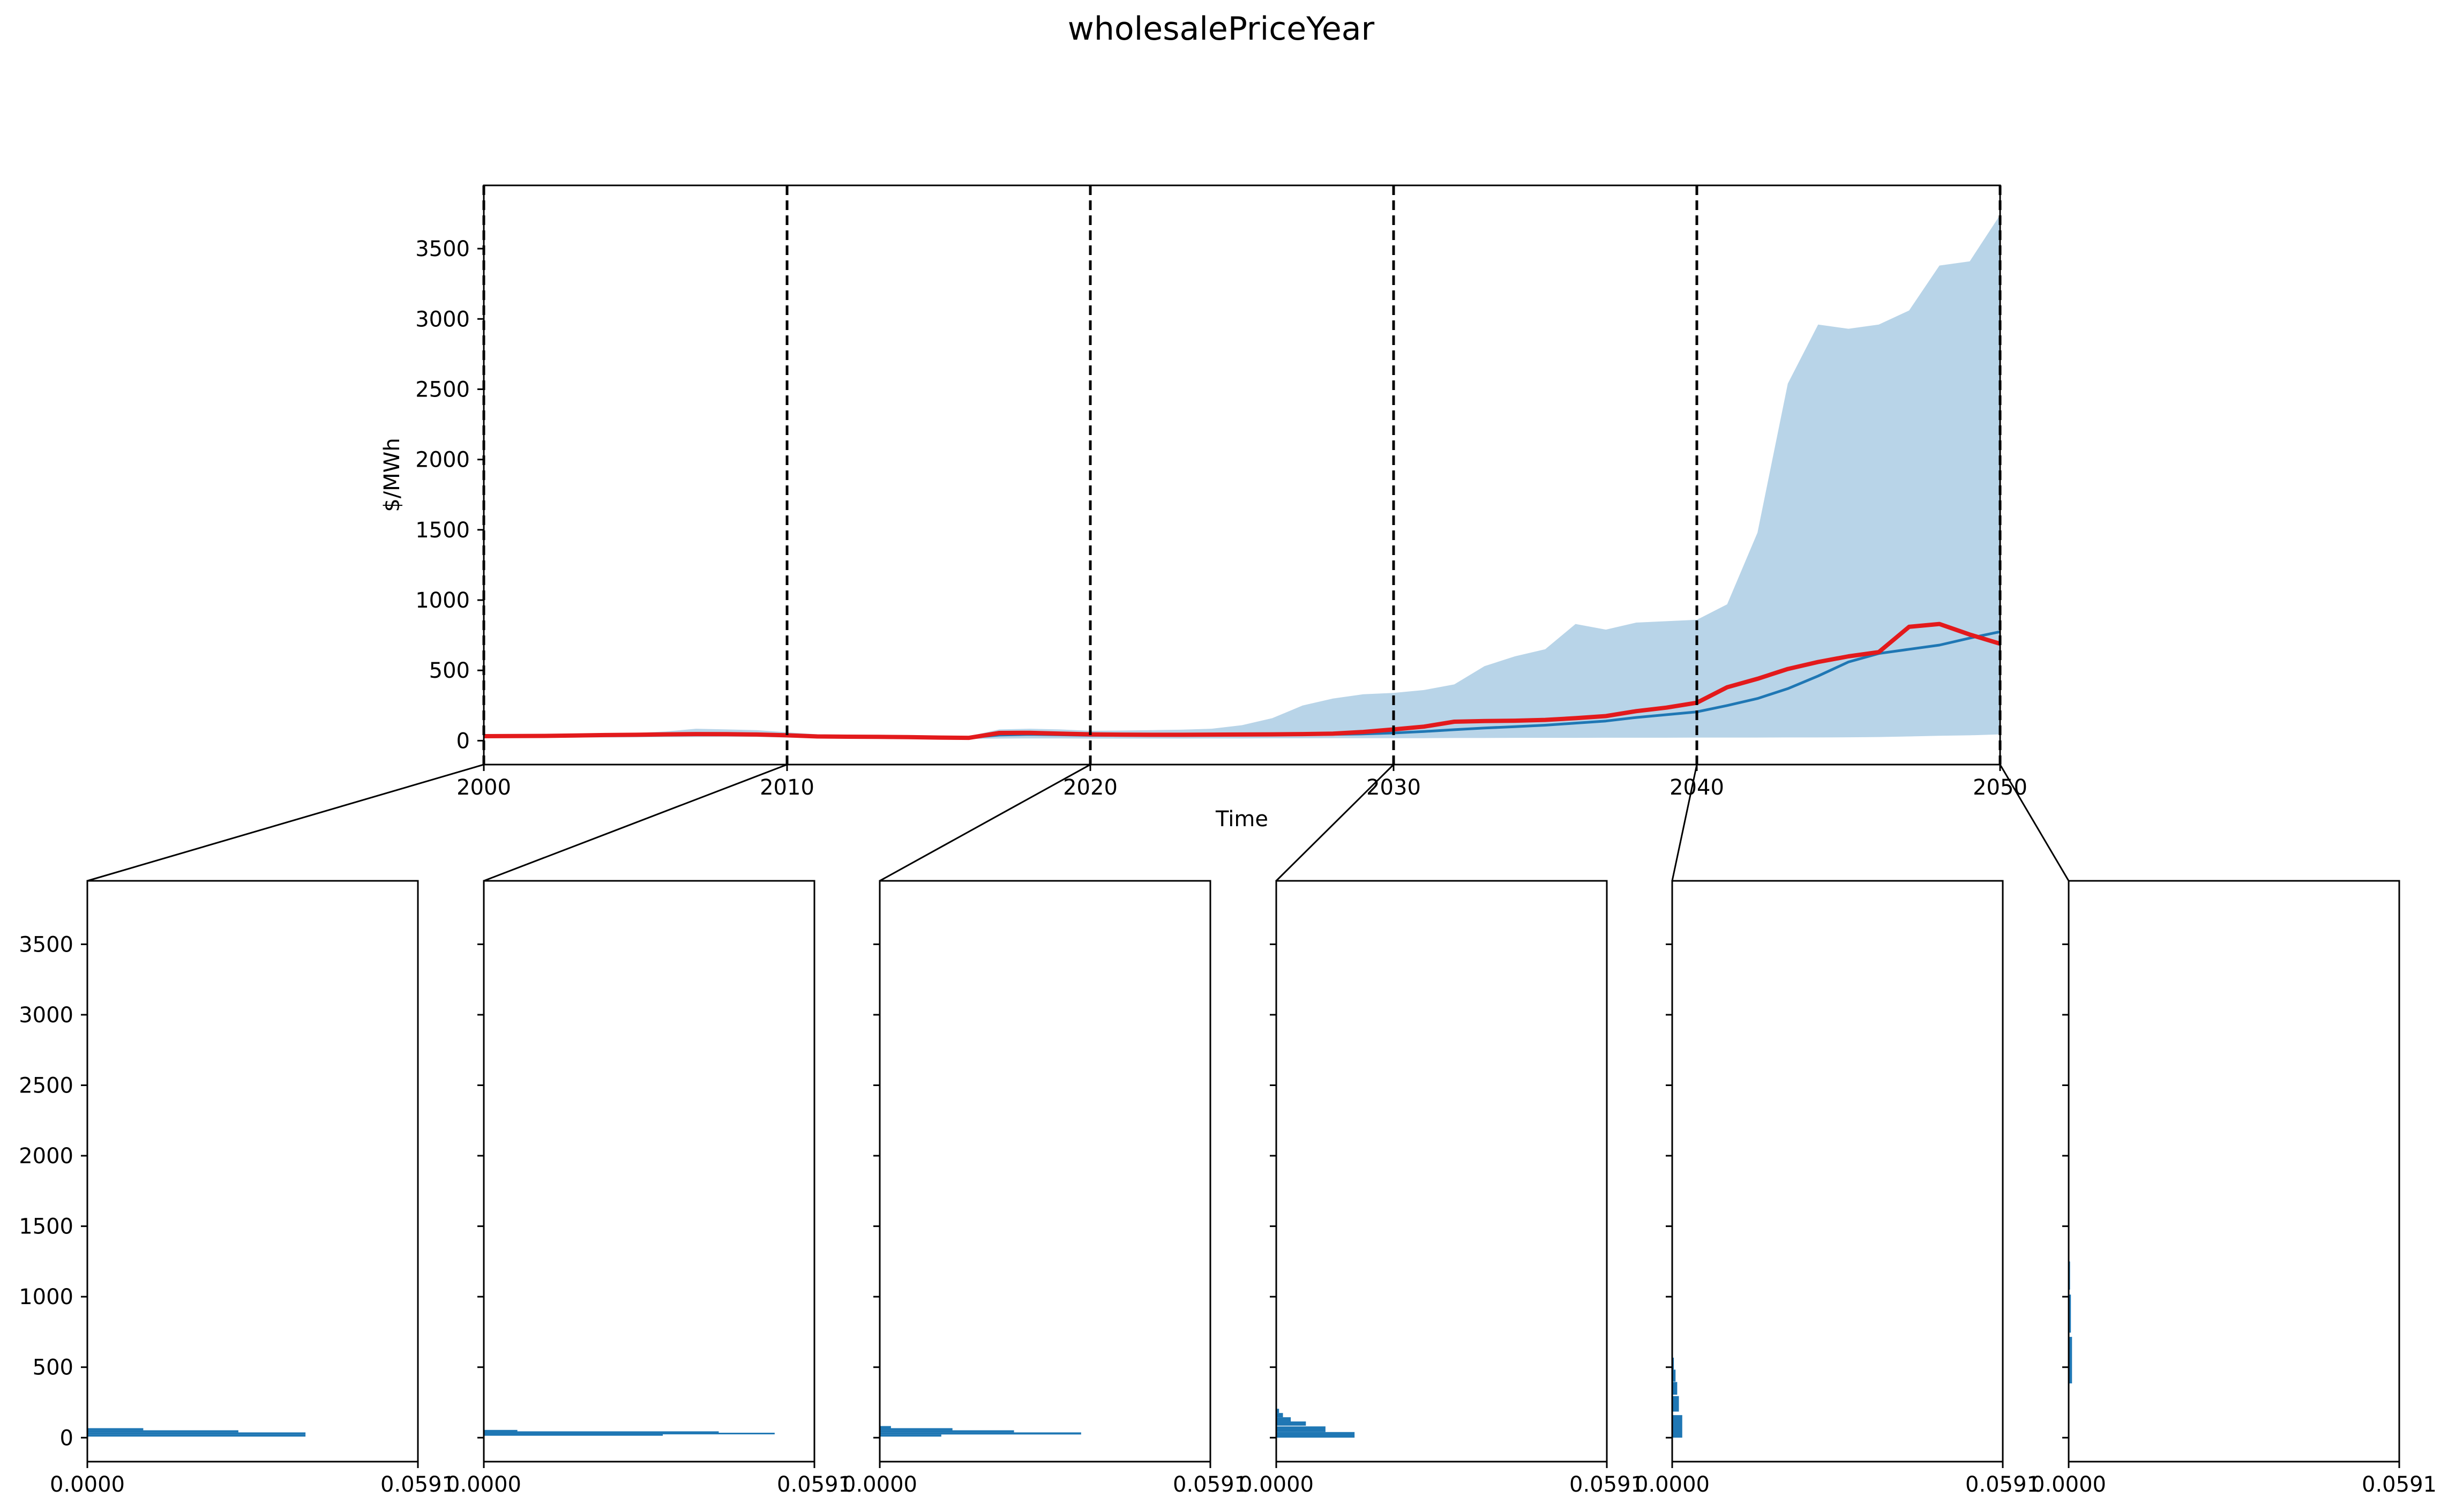  I want to click on y-tick-label: 3000, so click(443, 320).